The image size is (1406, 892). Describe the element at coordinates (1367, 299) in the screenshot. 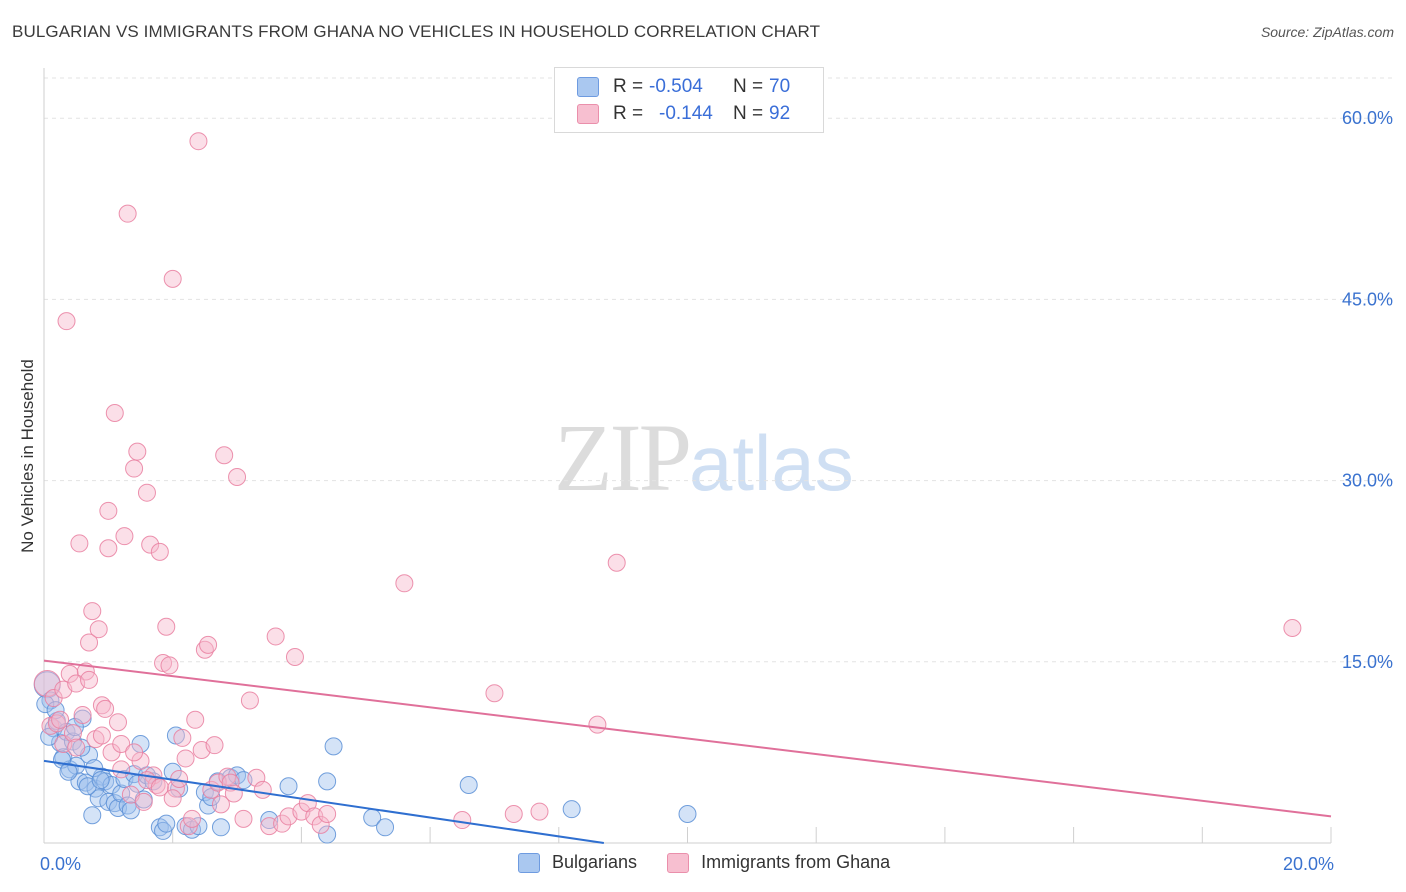

I see `y-tick-label: 45.0%` at that location.